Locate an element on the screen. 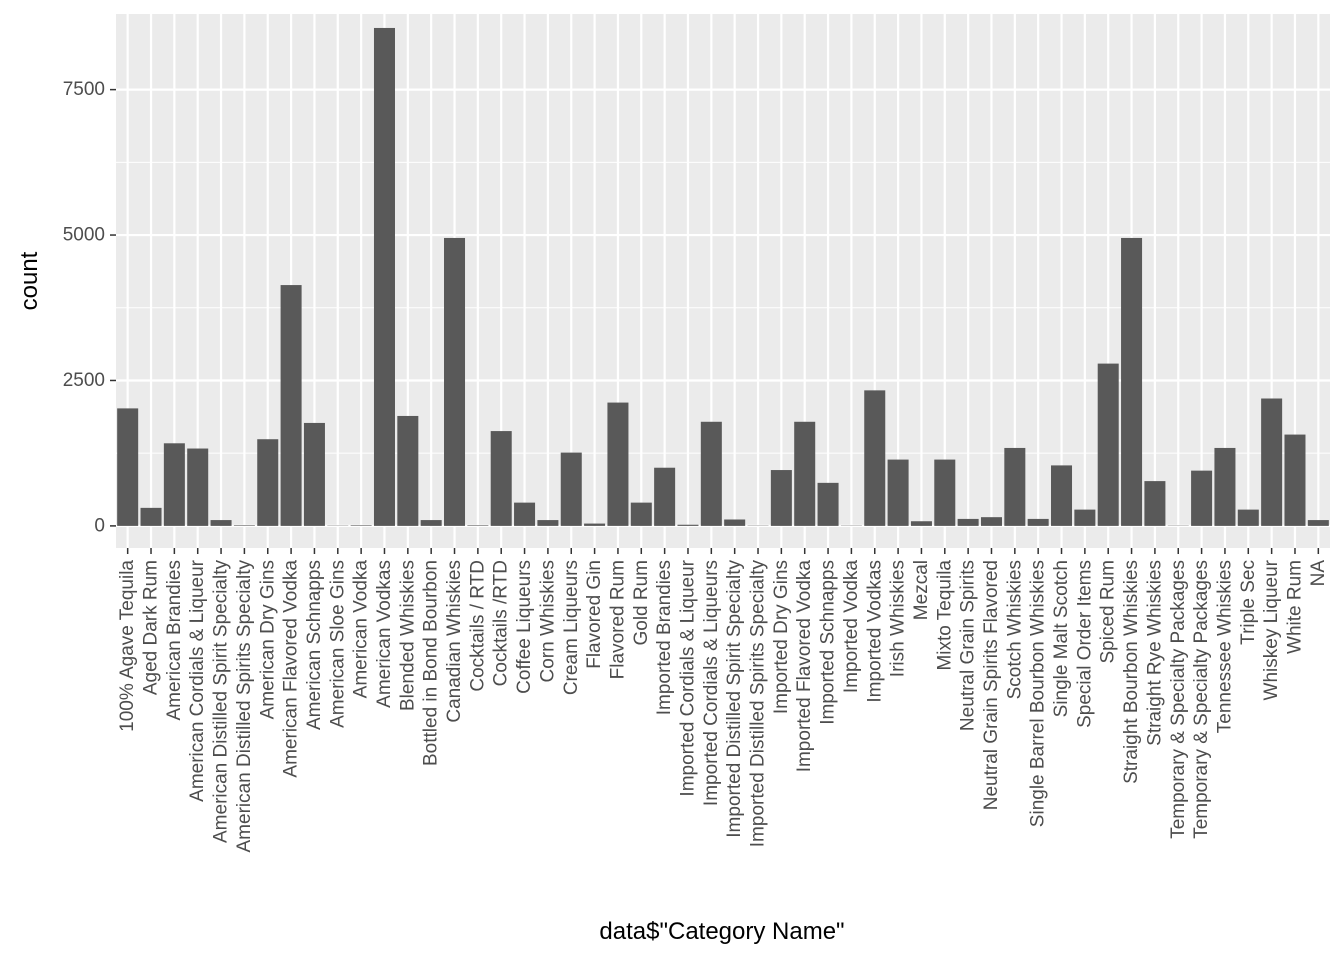  x-tick-label: Flavored Gin is located at coordinates (594, 614).